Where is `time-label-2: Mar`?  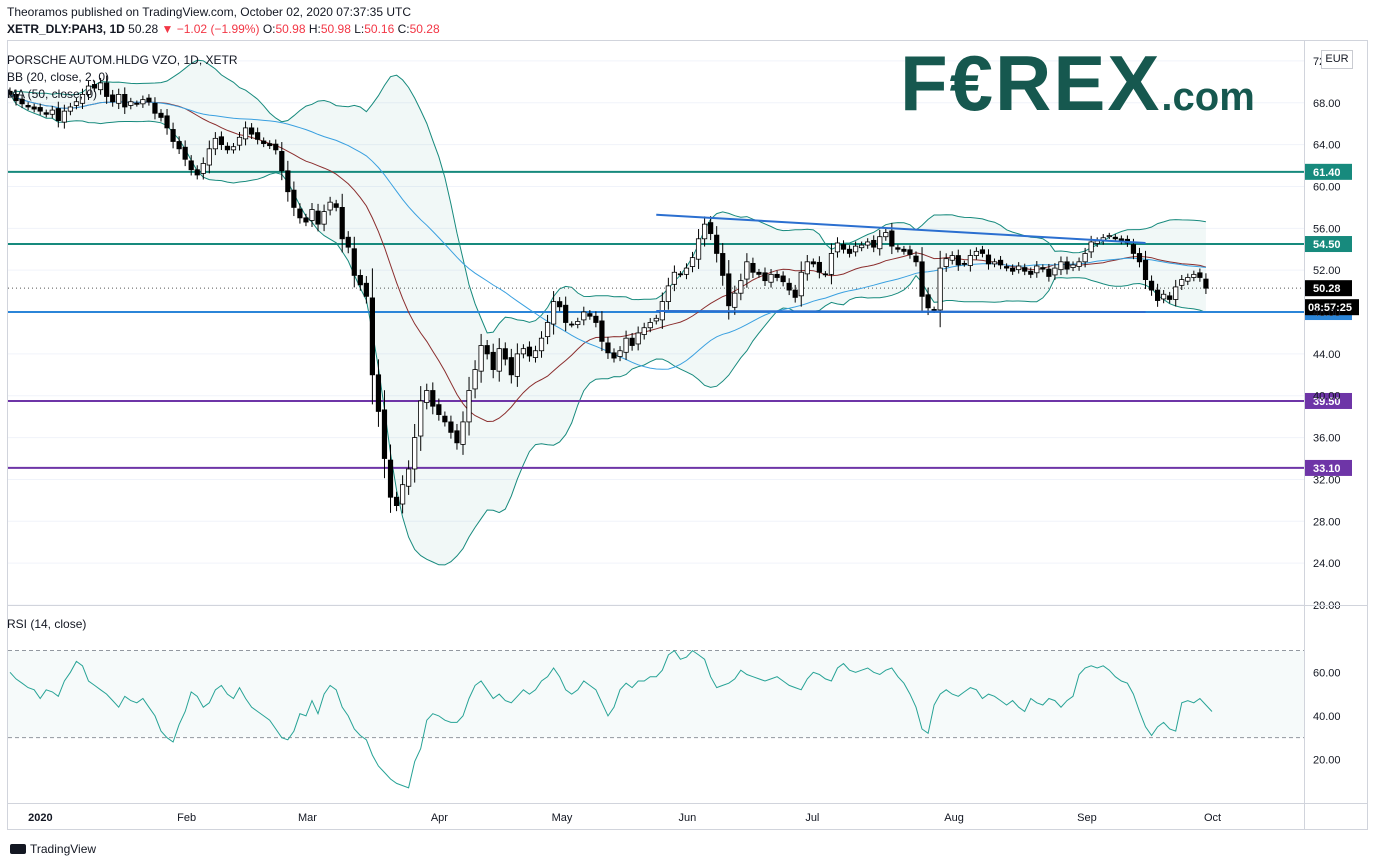 time-label-2: Mar is located at coordinates (307, 818).